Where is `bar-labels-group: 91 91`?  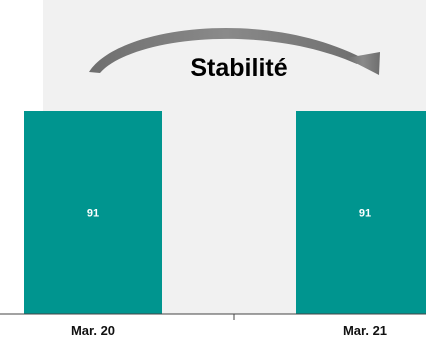
bar-labels-group: 91 91 is located at coordinates (229, 214).